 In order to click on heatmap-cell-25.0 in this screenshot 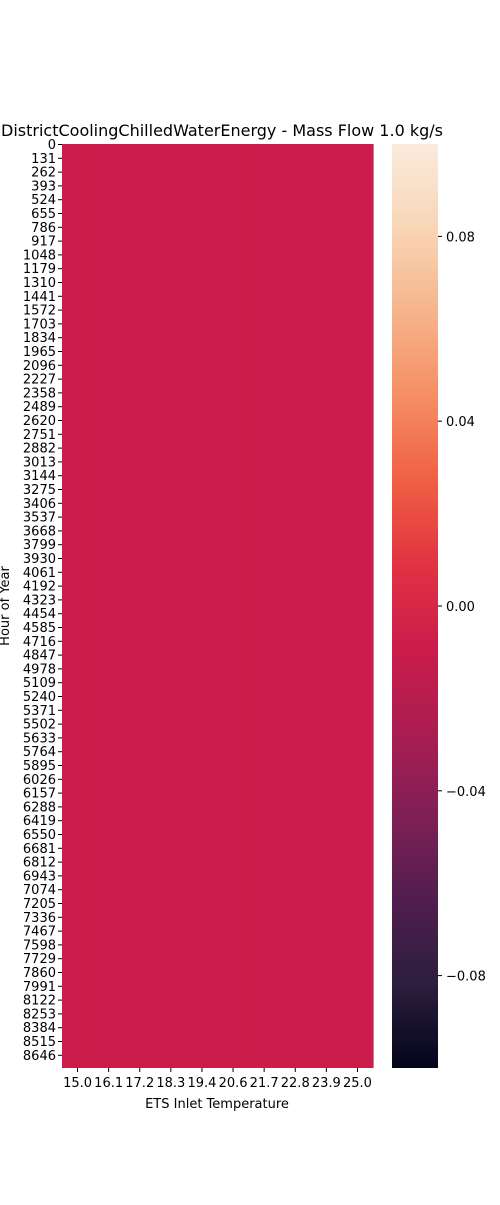, I will do `click(357, 606)`.